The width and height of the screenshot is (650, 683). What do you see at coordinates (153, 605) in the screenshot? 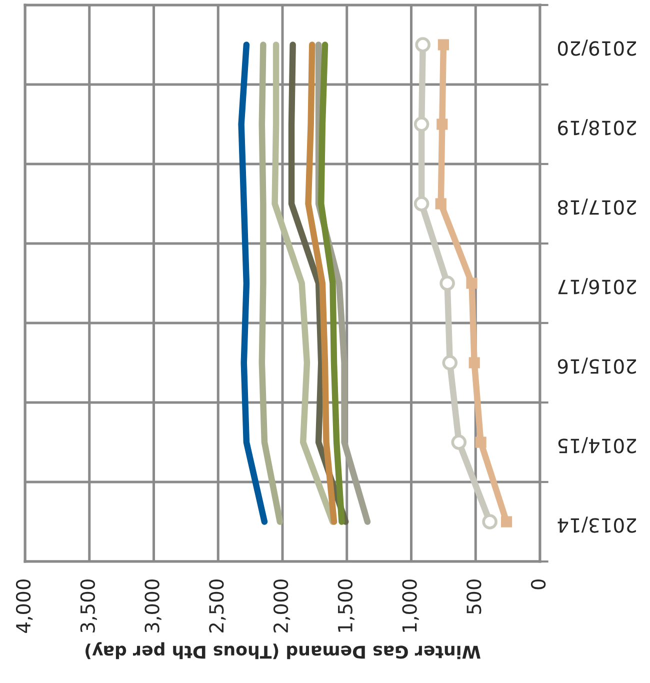
I see `x-tick-label: 3,000` at bounding box center [153, 605].